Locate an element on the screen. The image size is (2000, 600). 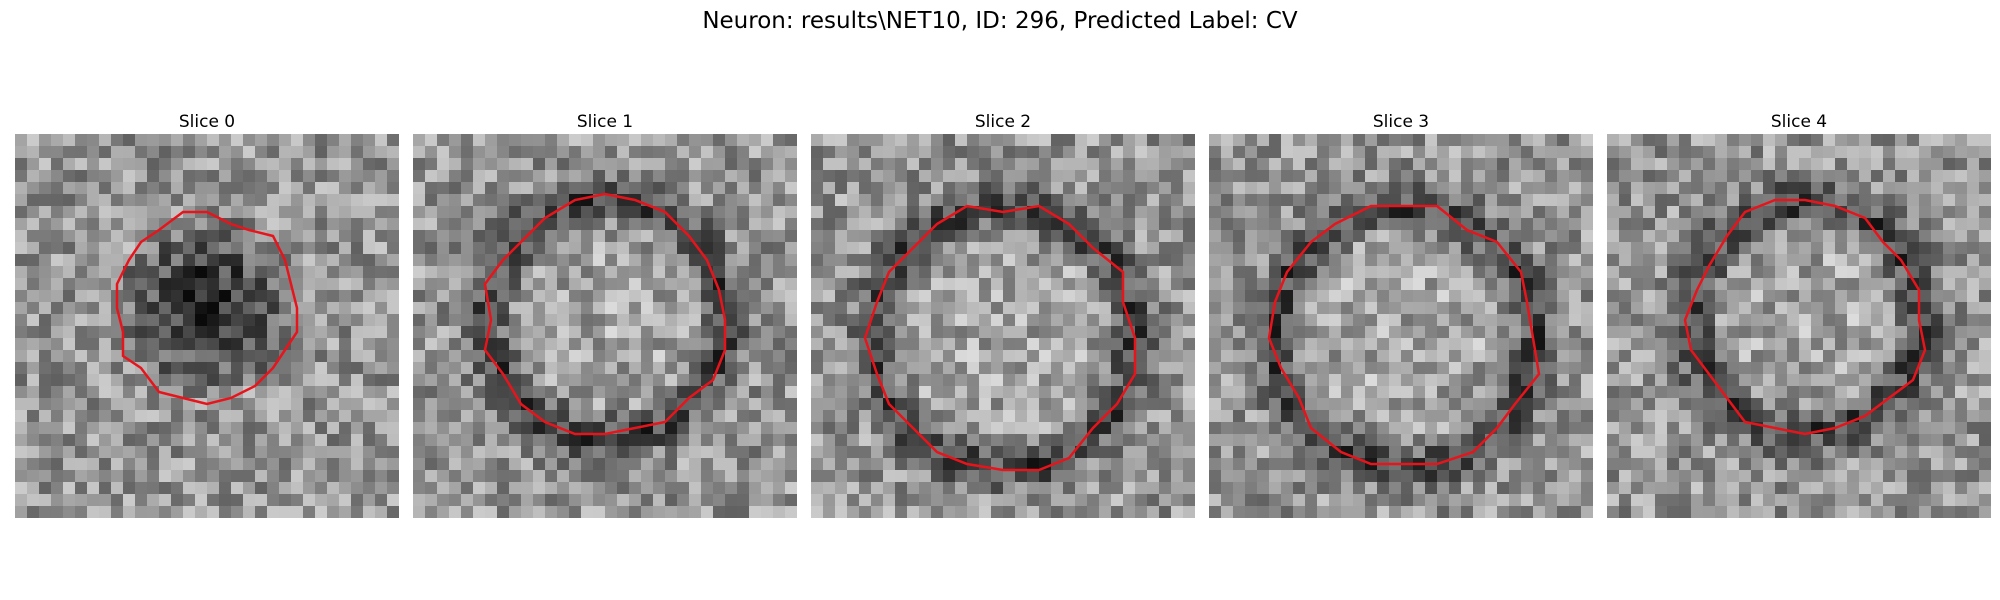
slice-panel-3: Slice 3 is located at coordinates (1401, 314).